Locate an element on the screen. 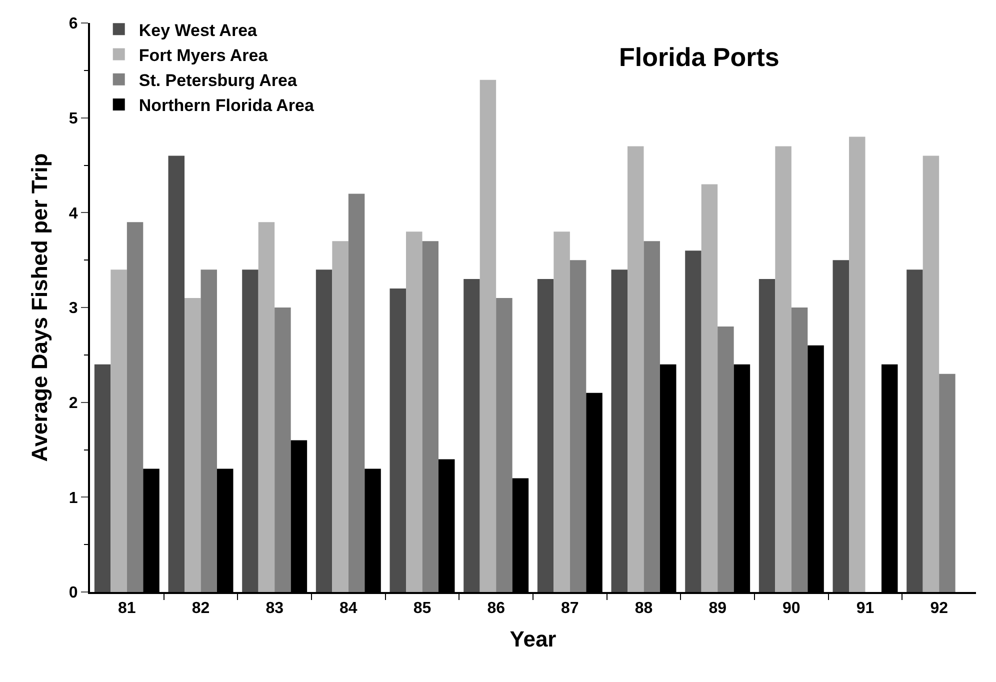  y-tick-label: 1 is located at coordinates (73, 498).